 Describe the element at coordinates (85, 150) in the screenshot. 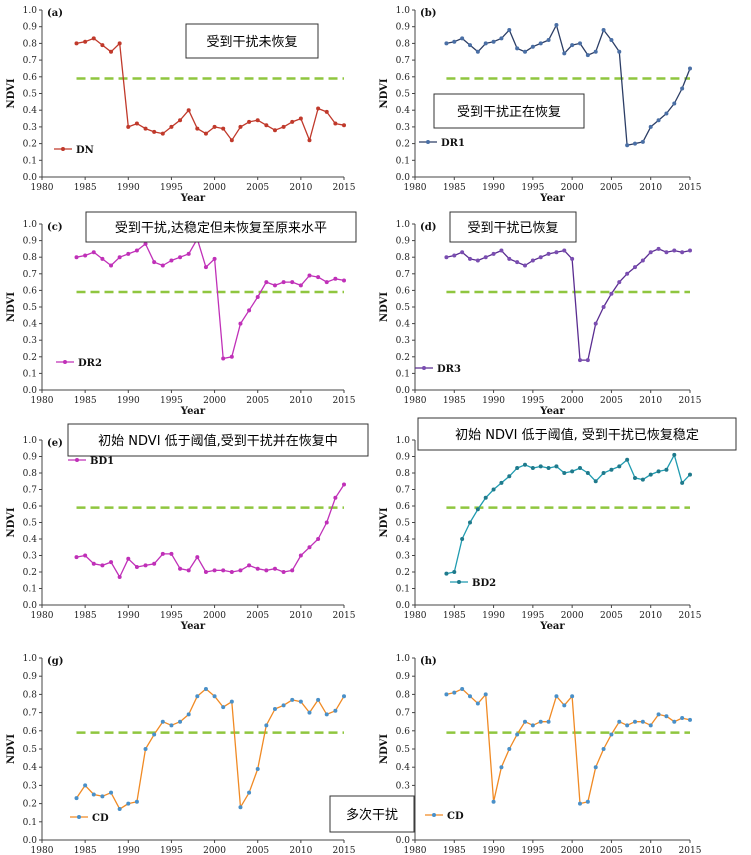

I see `legend-label: DN` at that location.